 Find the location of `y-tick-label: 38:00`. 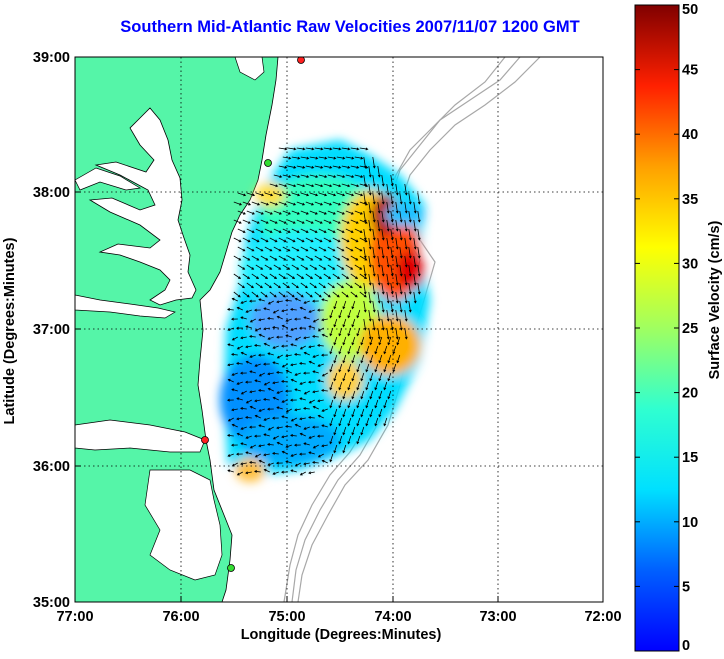

y-tick-label: 38:00 is located at coordinates (51, 193).